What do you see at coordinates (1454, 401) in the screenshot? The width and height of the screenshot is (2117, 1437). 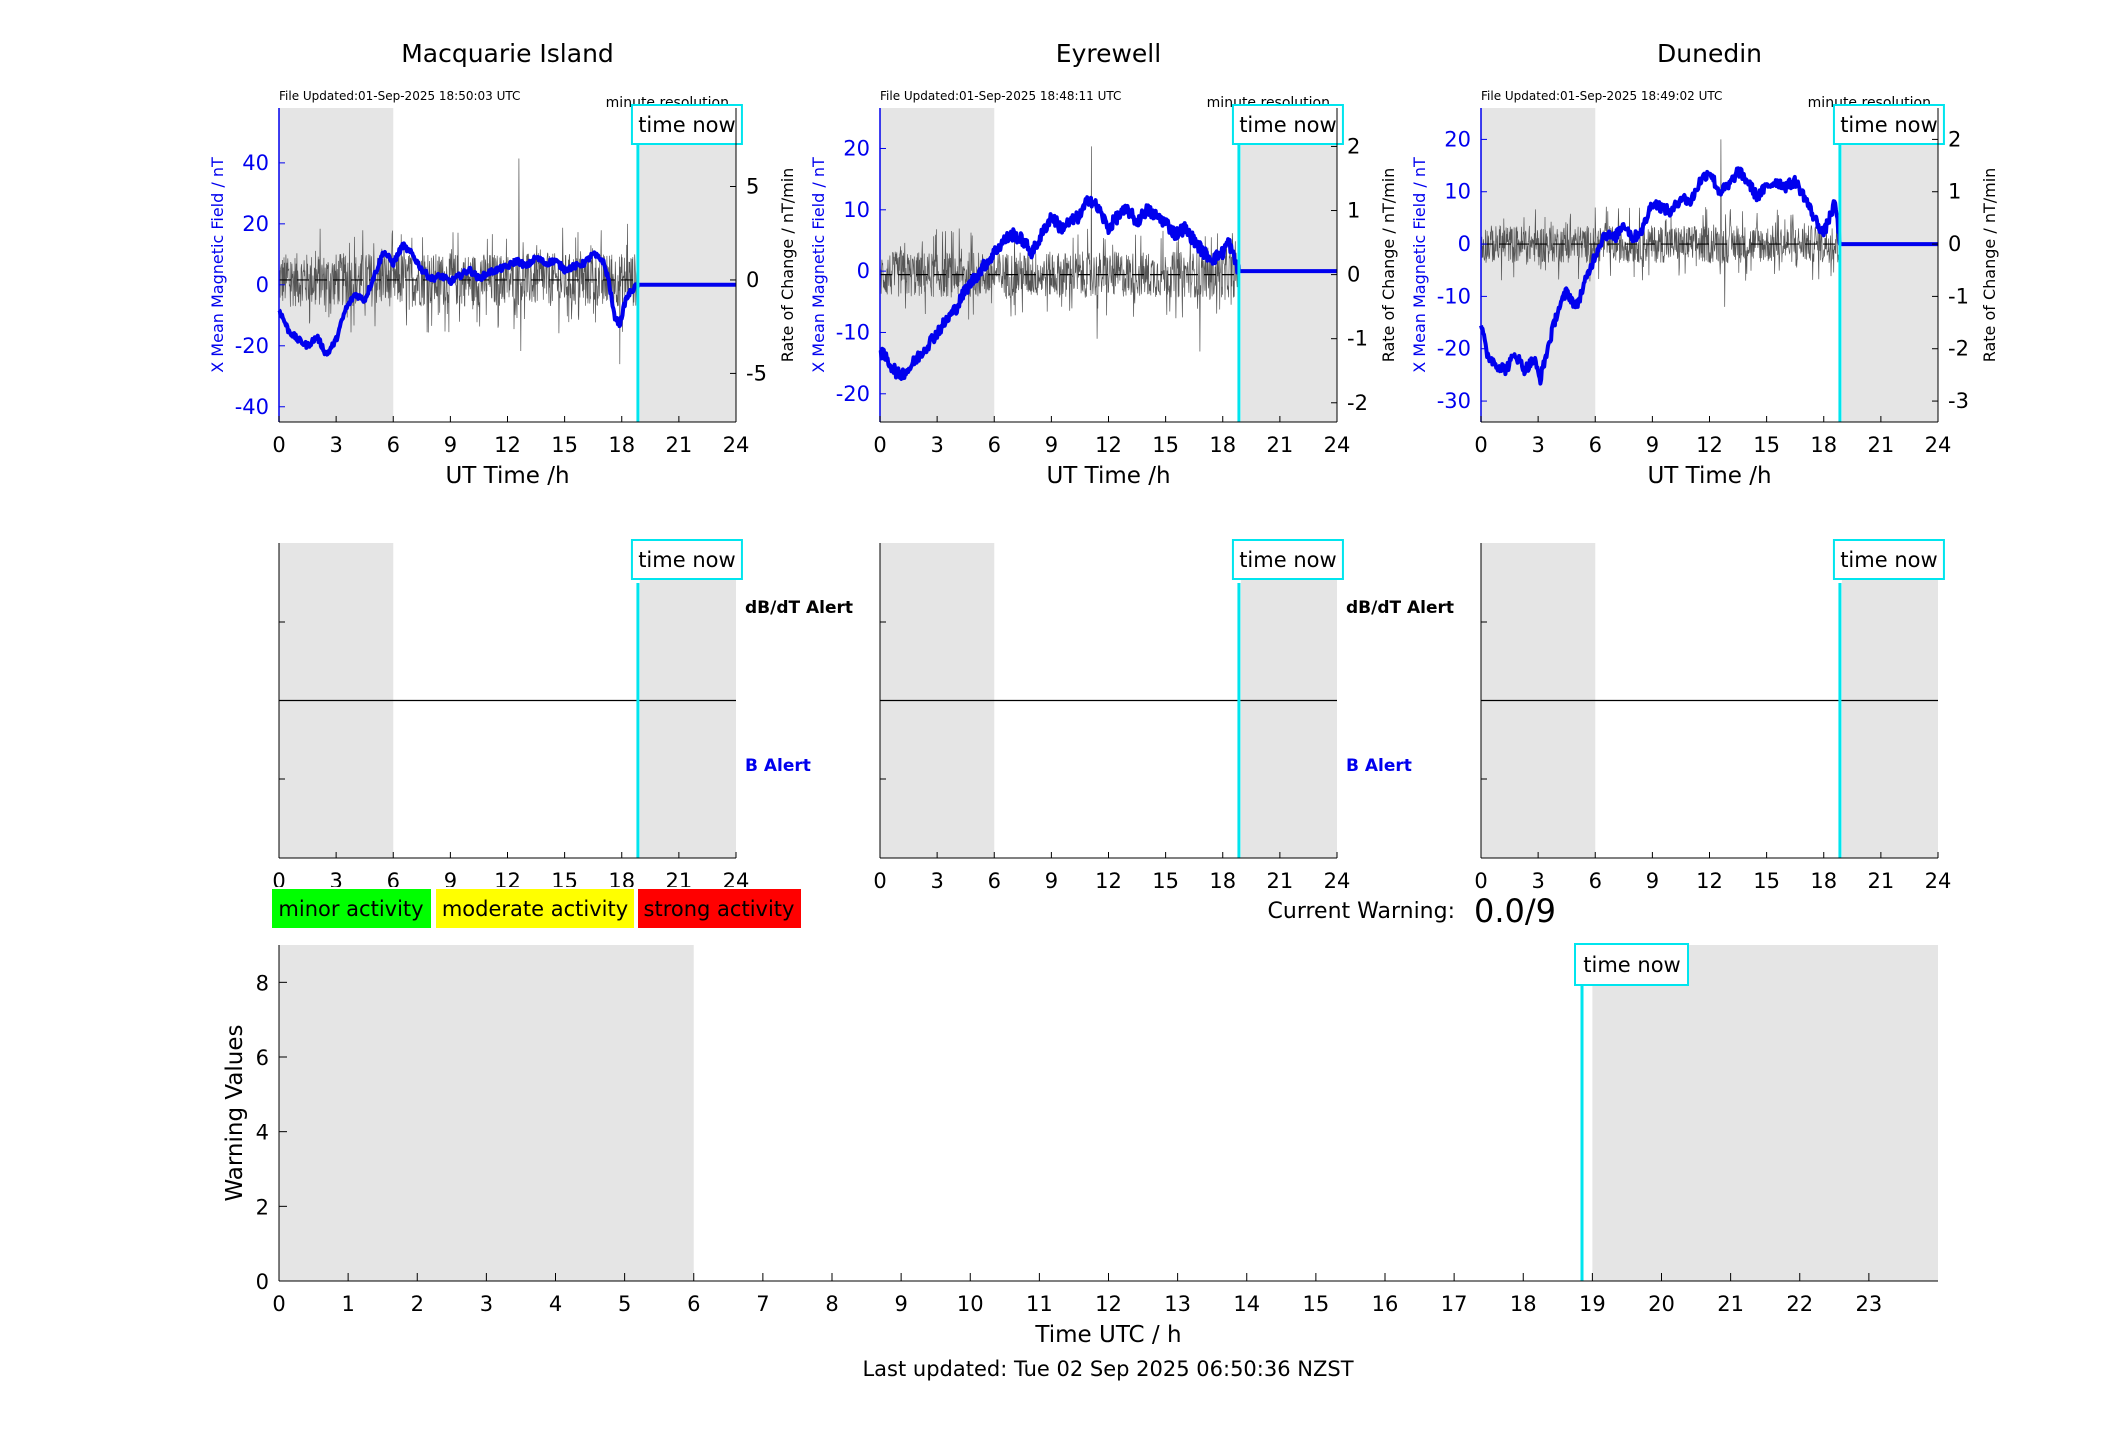 I see `left-tick-label: -30` at bounding box center [1454, 401].